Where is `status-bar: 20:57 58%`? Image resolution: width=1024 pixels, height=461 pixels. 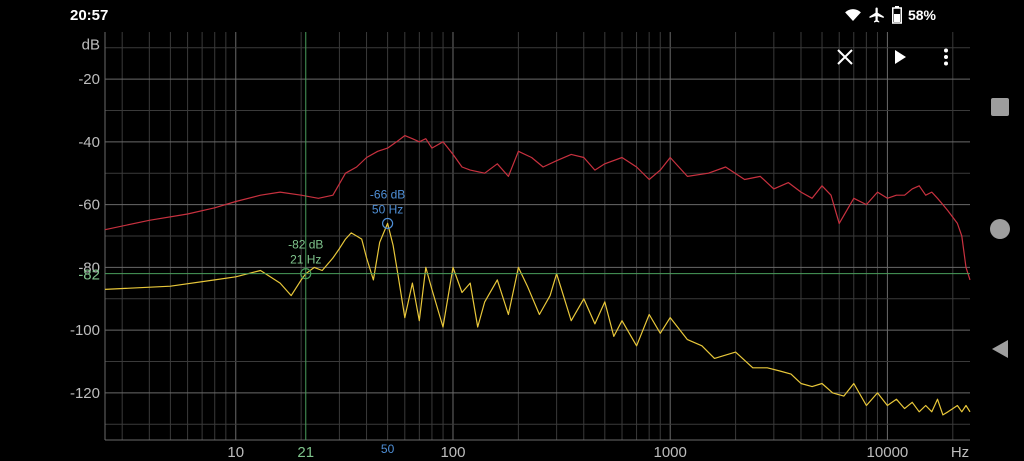
status-bar: 20:57 58% is located at coordinates (512, 16).